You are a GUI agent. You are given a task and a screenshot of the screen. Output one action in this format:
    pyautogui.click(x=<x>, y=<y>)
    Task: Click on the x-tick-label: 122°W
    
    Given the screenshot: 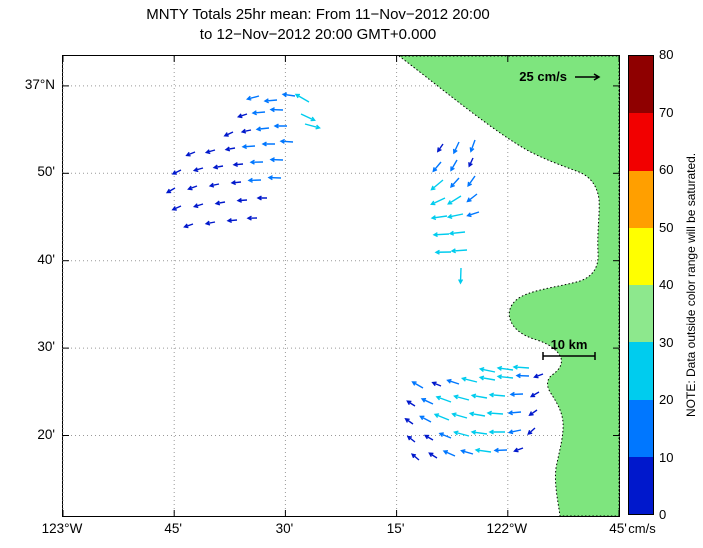 What is the action you would take?
    pyautogui.click(x=507, y=528)
    